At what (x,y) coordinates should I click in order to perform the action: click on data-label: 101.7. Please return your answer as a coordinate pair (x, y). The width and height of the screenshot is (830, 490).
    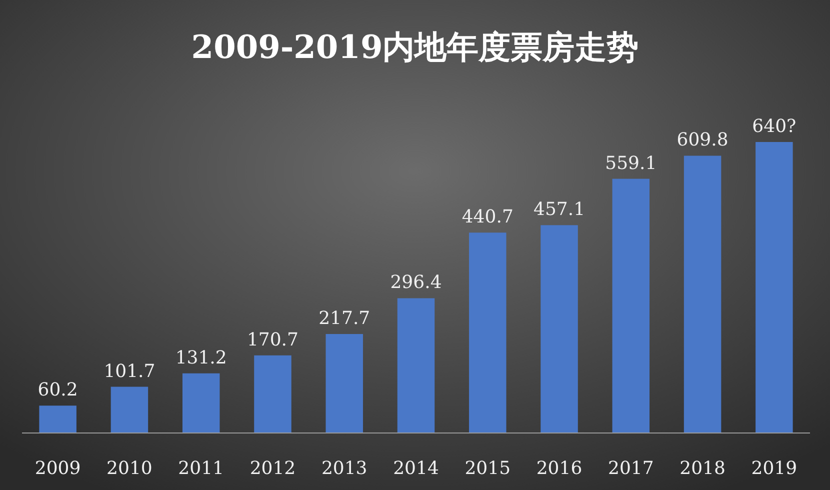
    Looking at the image, I should click on (130, 371).